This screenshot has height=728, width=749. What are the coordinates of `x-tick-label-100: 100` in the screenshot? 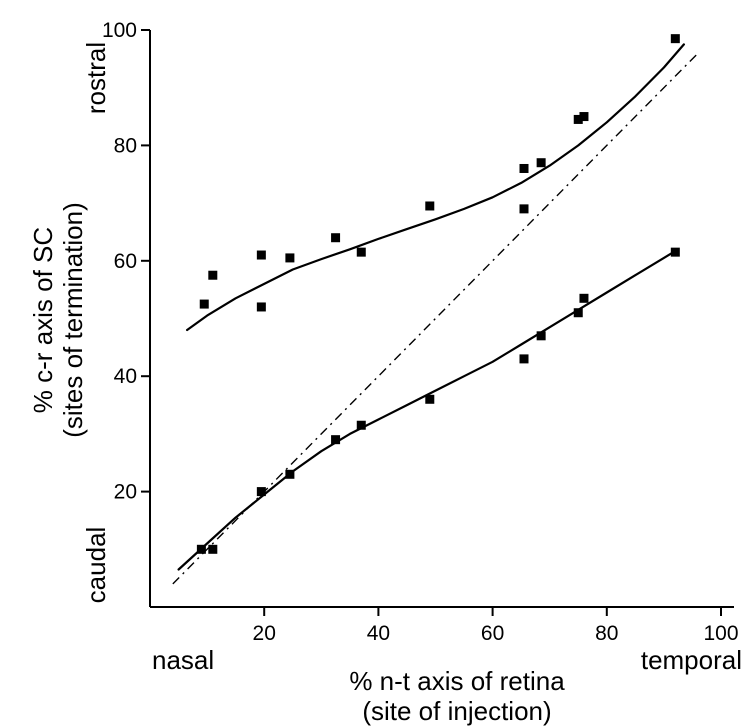 It's located at (720, 633).